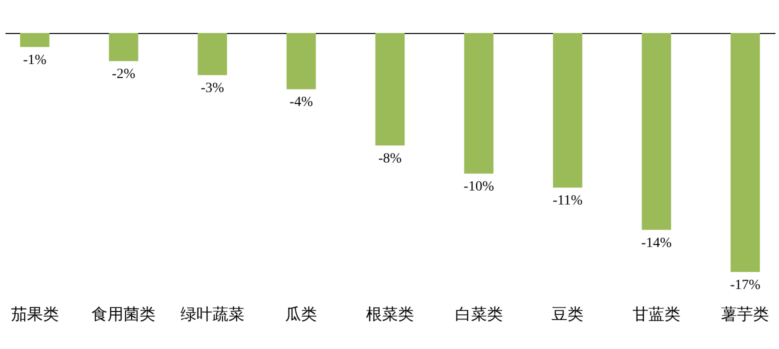 The width and height of the screenshot is (779, 349). What do you see at coordinates (568, 315) in the screenshot?
I see `x-tick-label: 豆类` at bounding box center [568, 315].